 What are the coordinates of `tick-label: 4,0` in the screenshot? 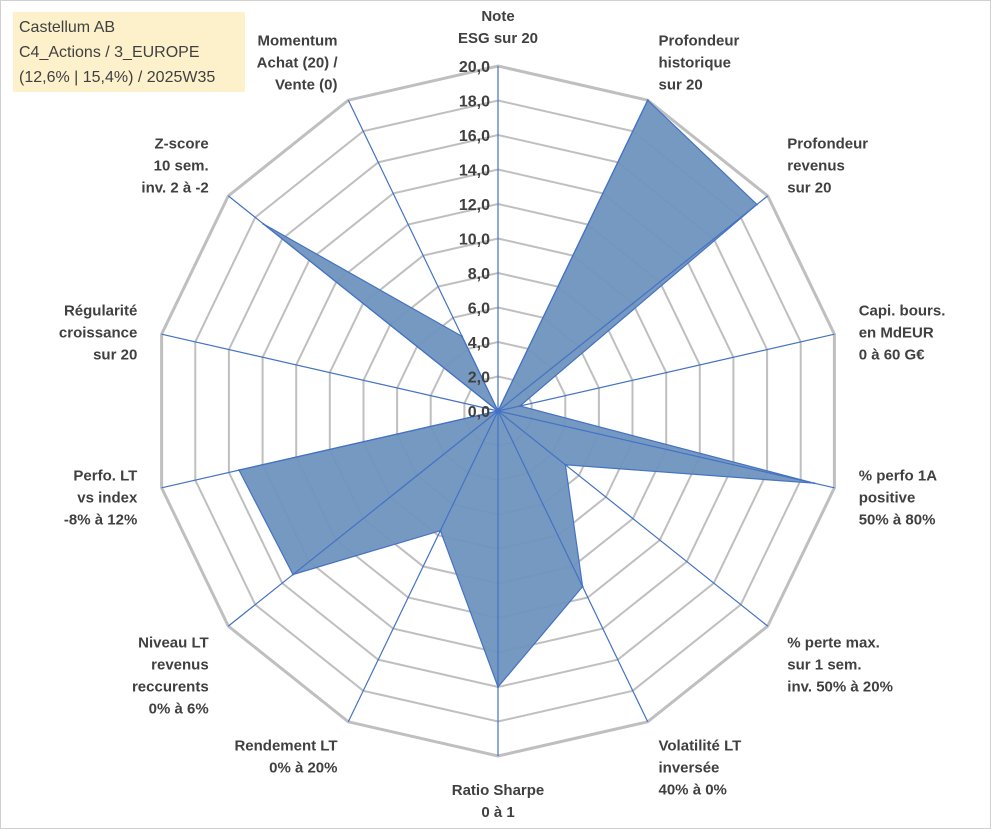 It's located at (479, 343).